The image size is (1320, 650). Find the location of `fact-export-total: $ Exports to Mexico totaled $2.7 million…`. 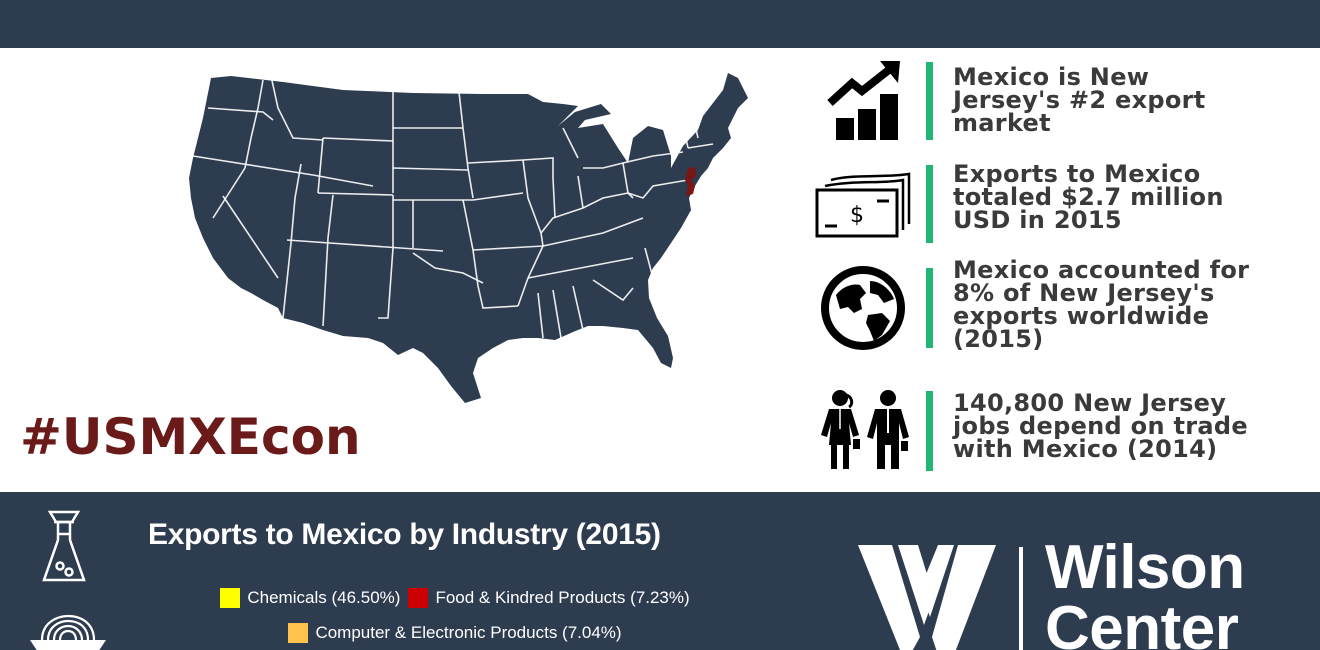

fact-export-total: $ Exports to Mexico totaled $2.7 million… is located at coordinates (1058, 202).